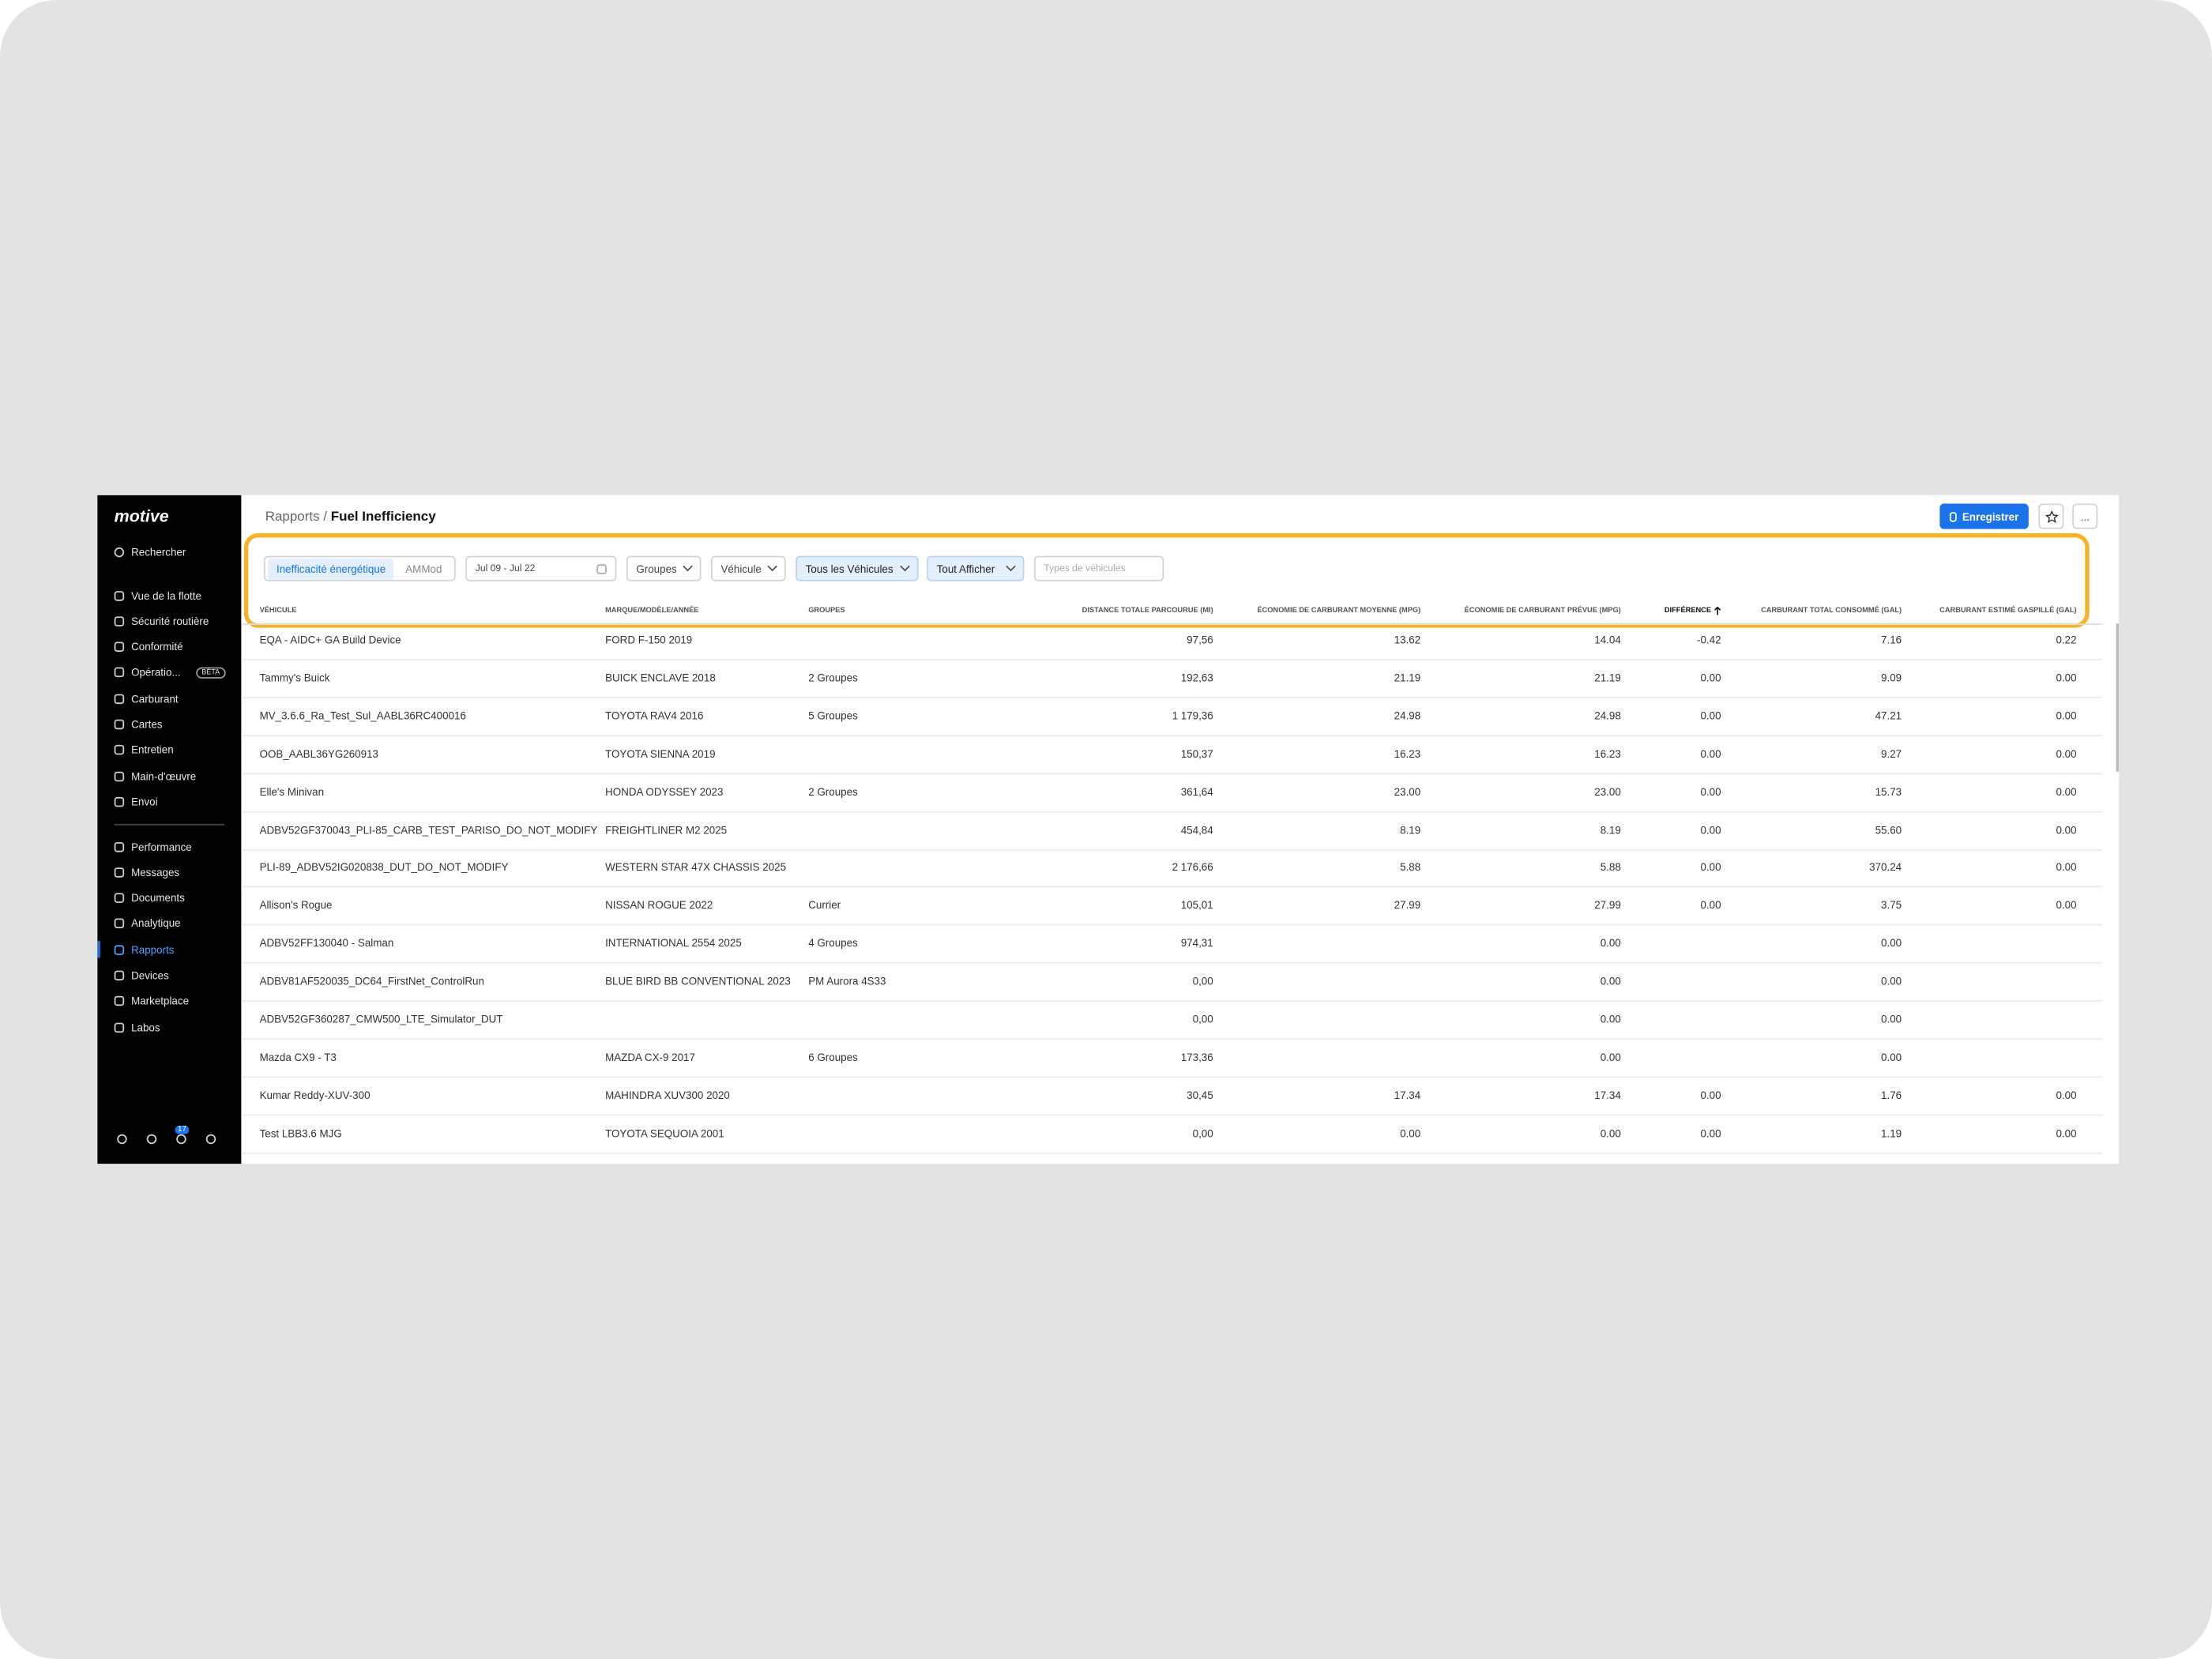 The width and height of the screenshot is (2212, 1659). I want to click on table-cell: TOYOTA SEQUOIA 2001, so click(665, 1134).